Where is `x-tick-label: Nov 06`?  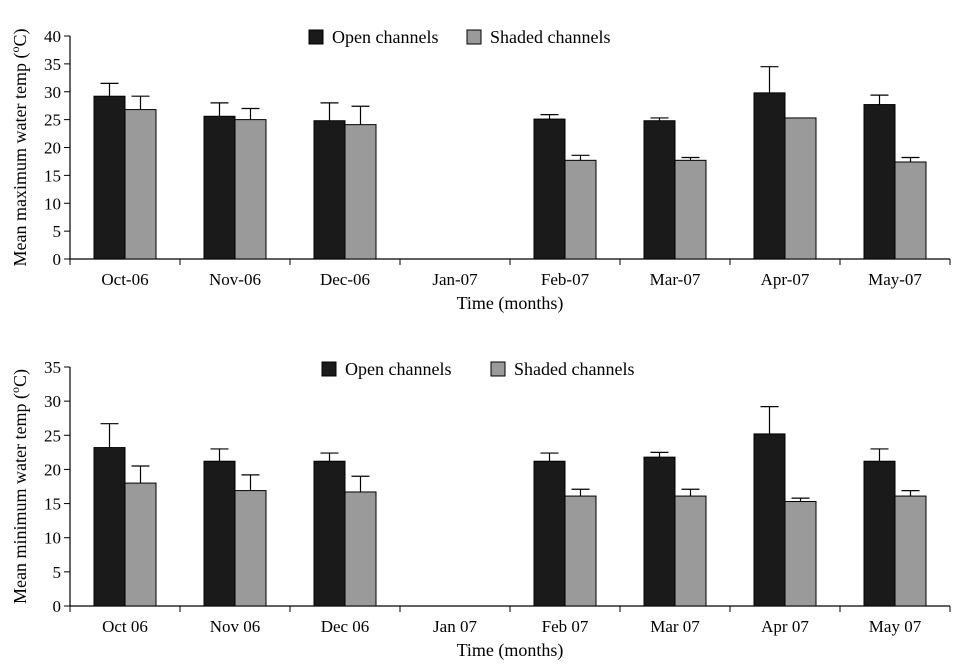
x-tick-label: Nov 06 is located at coordinates (235, 626).